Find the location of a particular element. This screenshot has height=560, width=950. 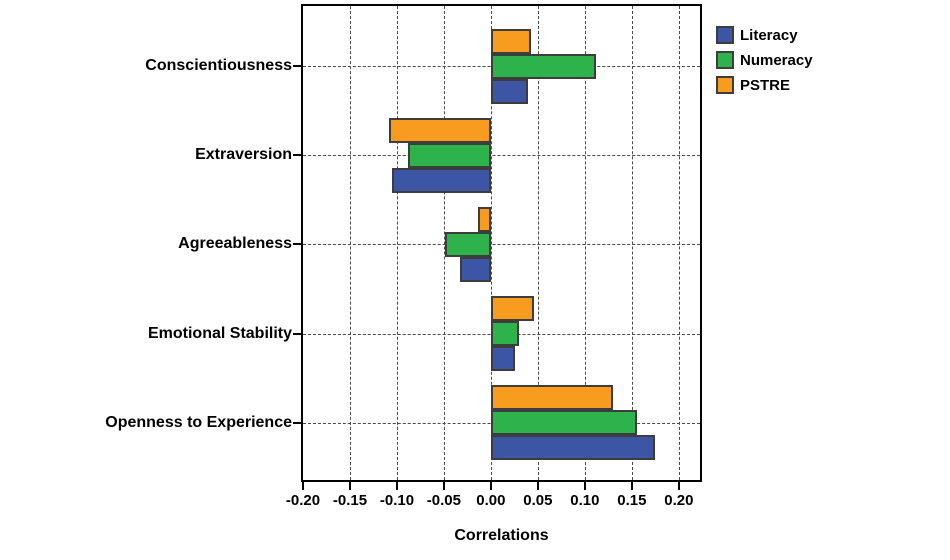

bar-literacy-agreeableness is located at coordinates (475, 269).